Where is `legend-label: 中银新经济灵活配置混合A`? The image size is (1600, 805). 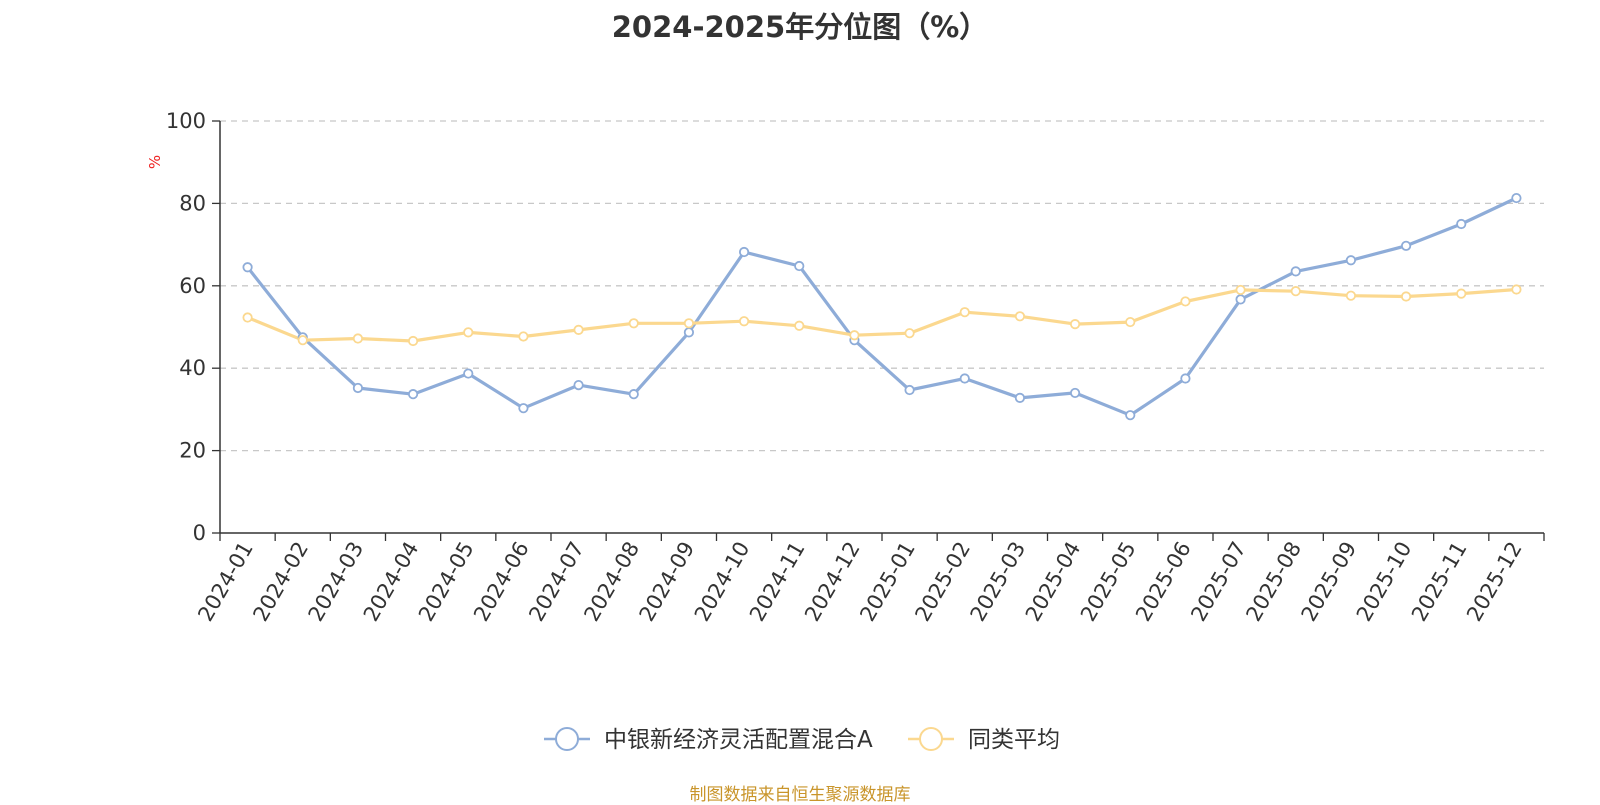
legend-label: 中银新经济灵活配置混合A is located at coordinates (738, 740).